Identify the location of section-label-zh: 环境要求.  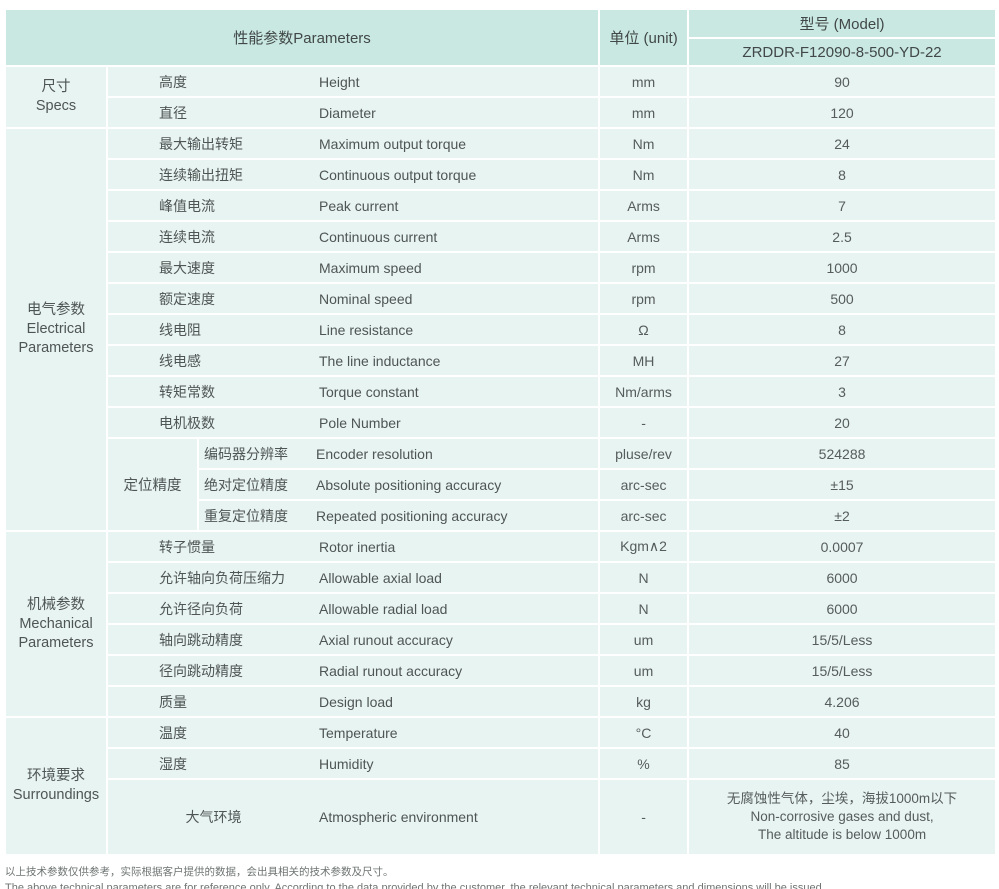
(56, 776).